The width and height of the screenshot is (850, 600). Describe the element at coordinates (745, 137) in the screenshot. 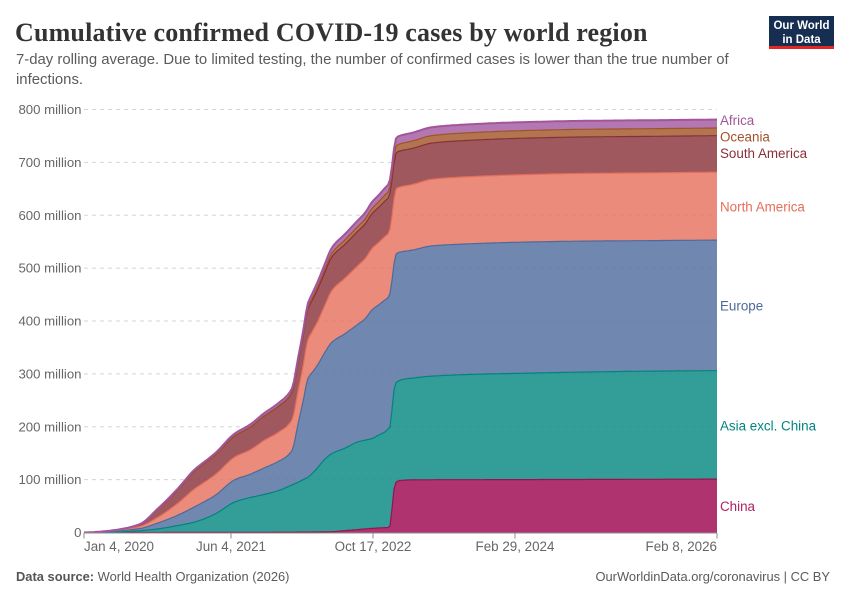

I see `svg-text: Oceania` at that location.